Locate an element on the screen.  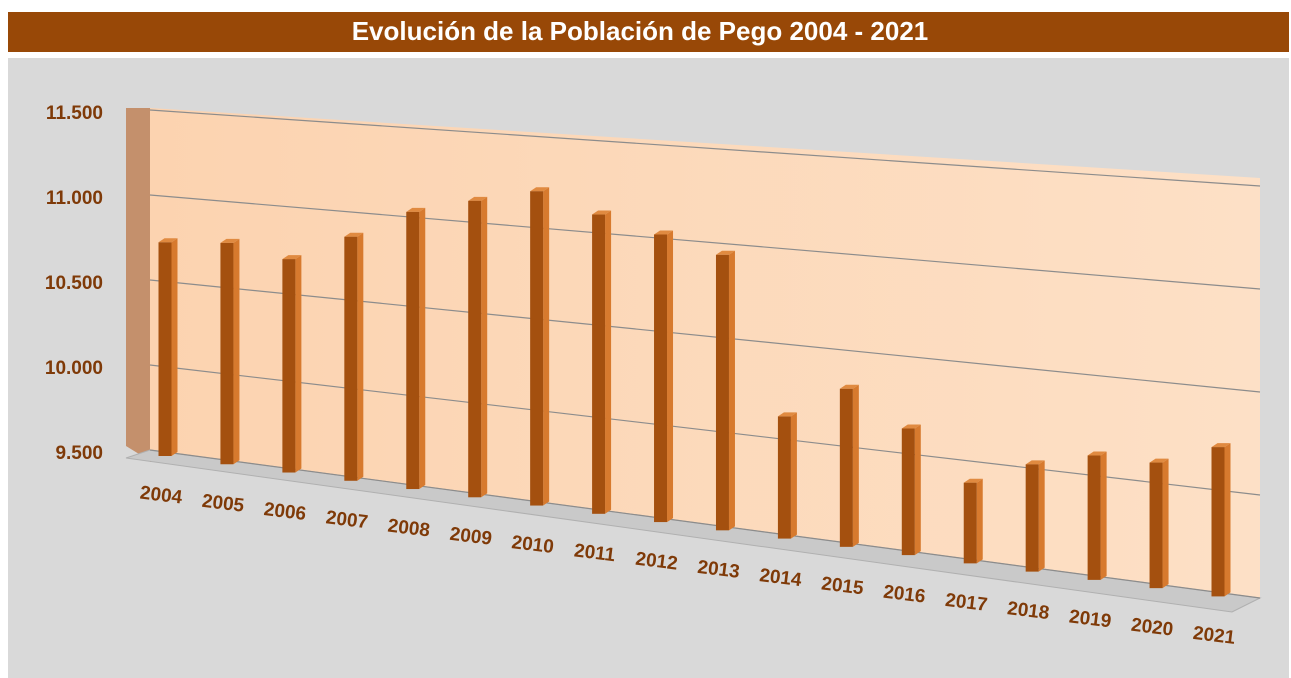
y-tick-label: 9.500 is located at coordinates (79, 453).